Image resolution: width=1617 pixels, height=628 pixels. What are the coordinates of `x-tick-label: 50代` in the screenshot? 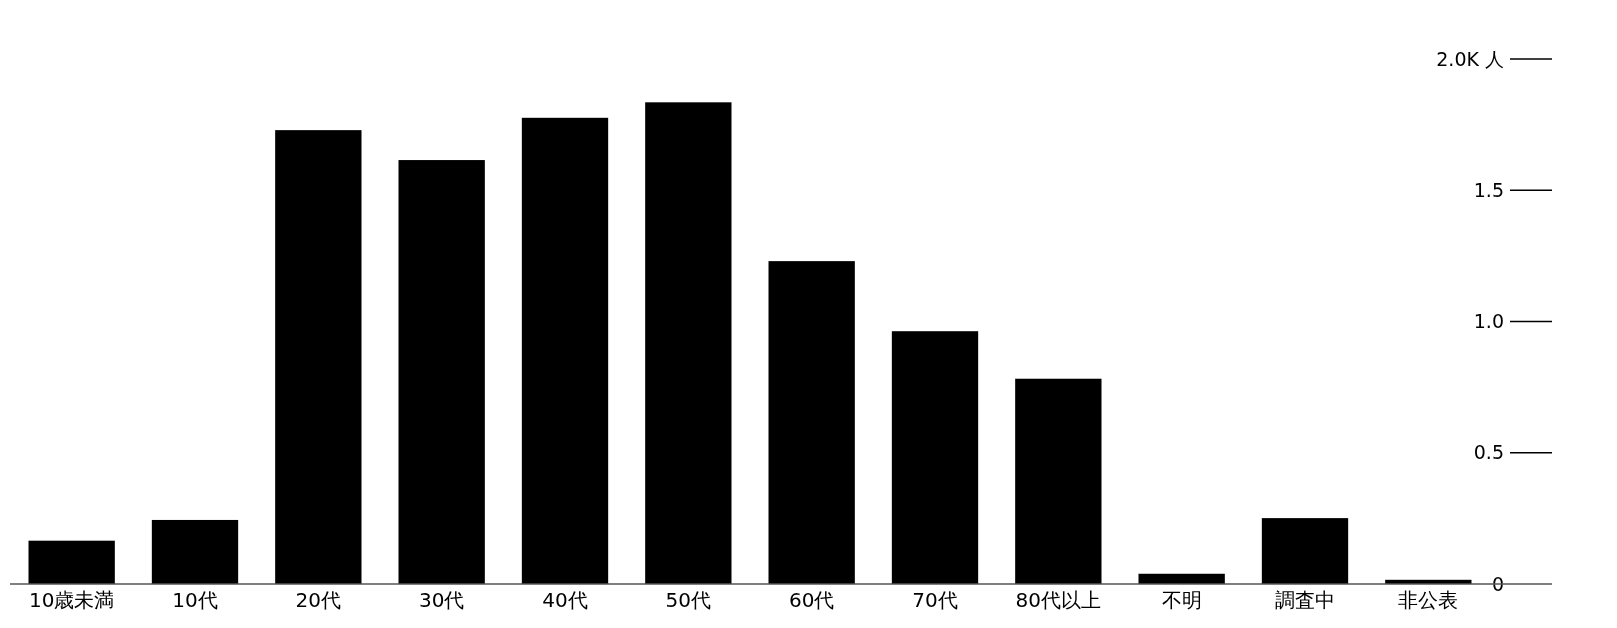 It's located at (688, 600).